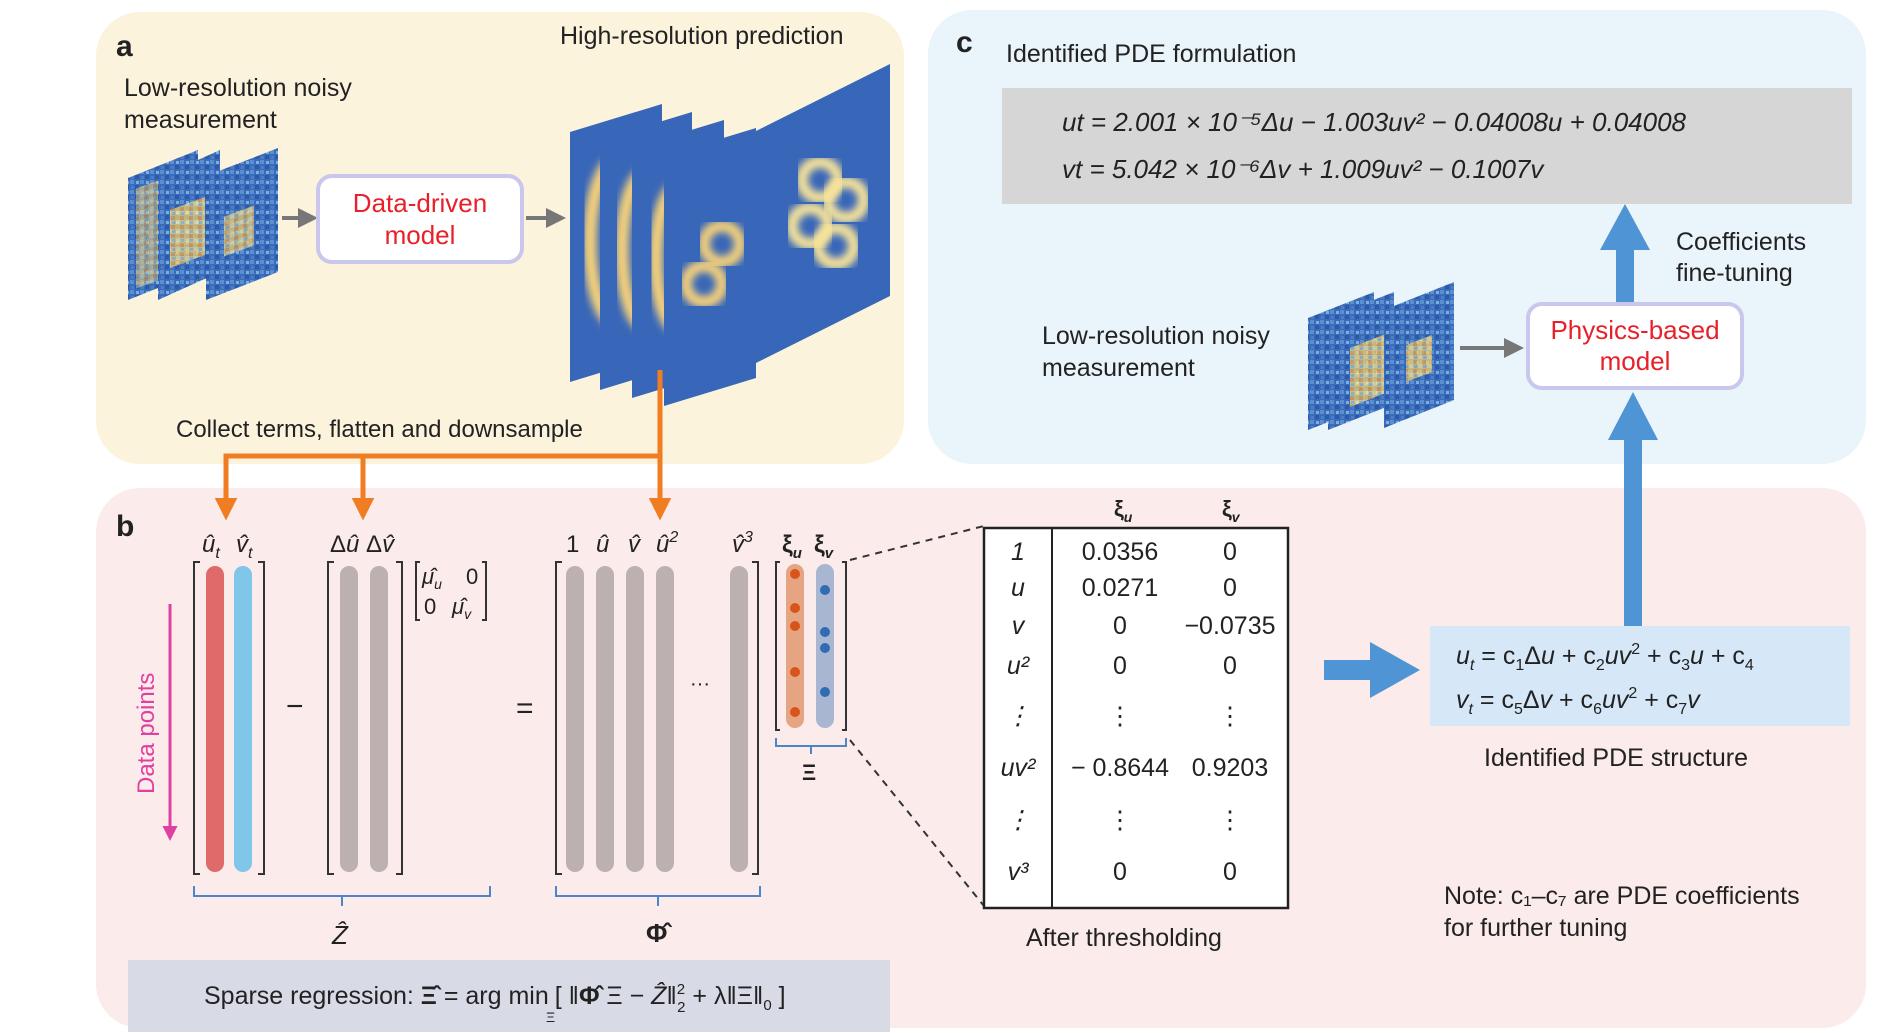 The image size is (1887, 1033). Describe the element at coordinates (1156, 336) in the screenshot. I see `lowres-label-c-line1: Low-resolution noisy` at that location.